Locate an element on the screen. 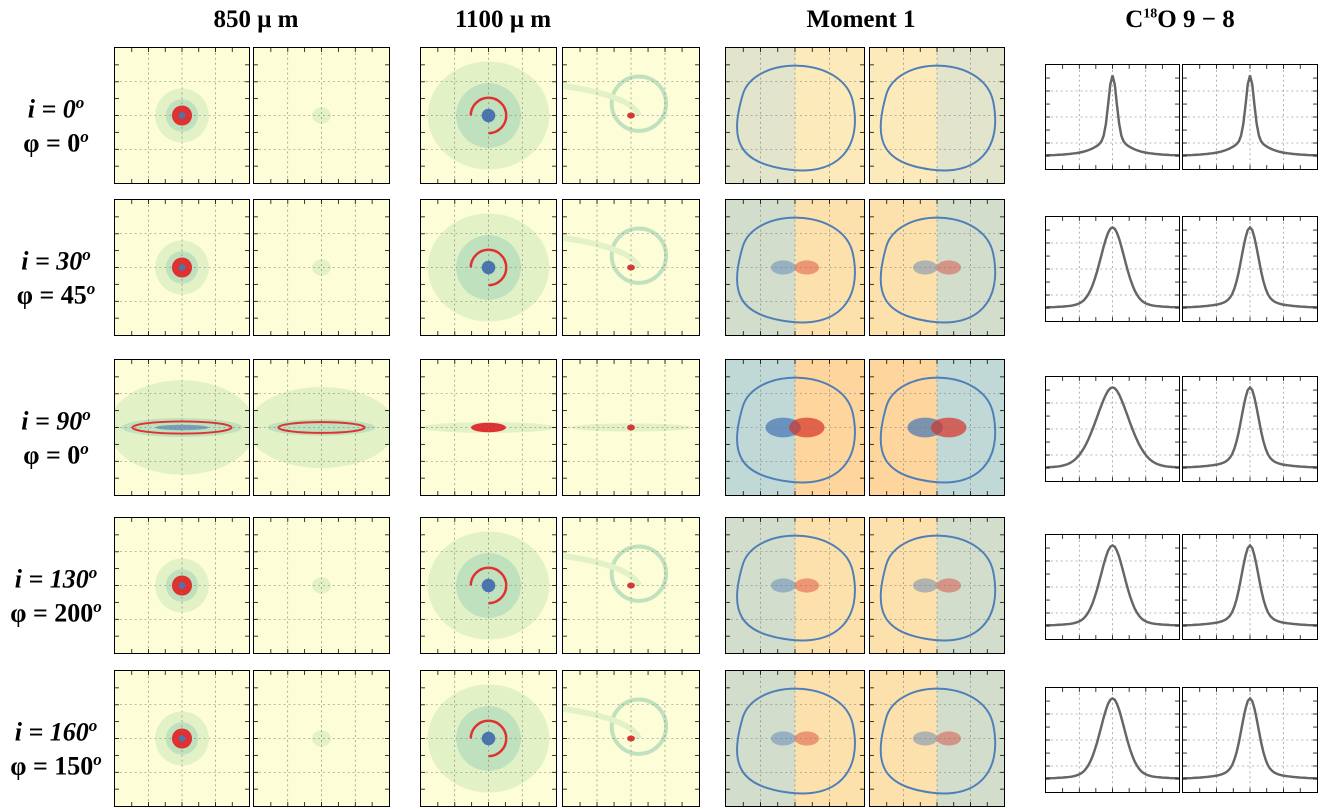  row-label: i = 30o φ = 45o is located at coordinates (56, 274).